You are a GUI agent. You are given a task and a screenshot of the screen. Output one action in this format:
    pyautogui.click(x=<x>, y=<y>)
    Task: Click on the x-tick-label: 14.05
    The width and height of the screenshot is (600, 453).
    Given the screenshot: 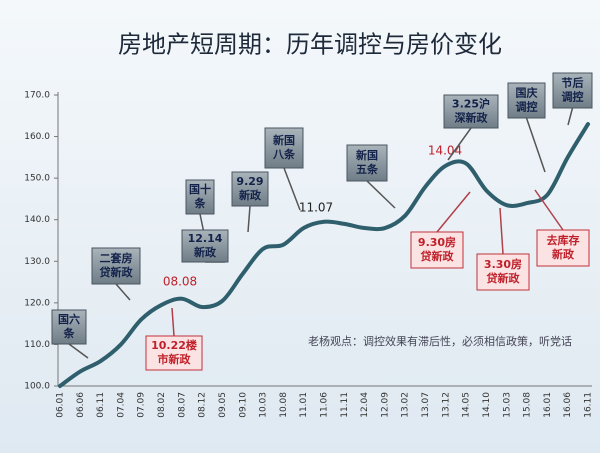 What is the action you would take?
    pyautogui.click(x=467, y=405)
    